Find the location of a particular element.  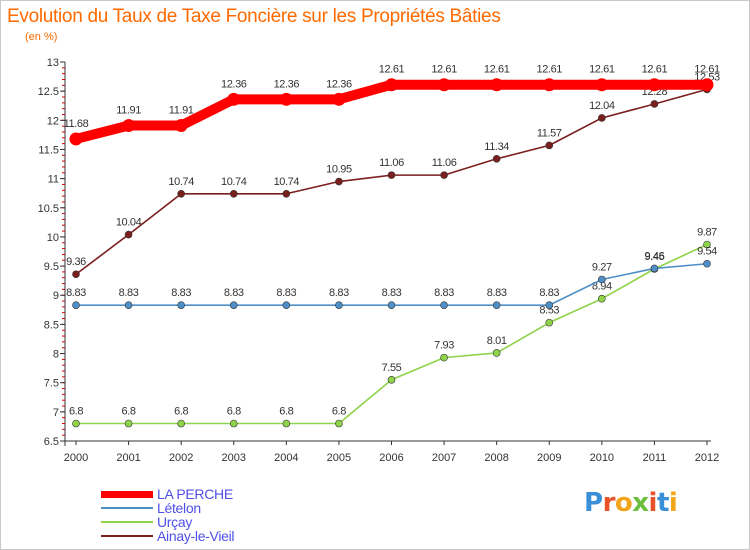

data-label: 7.55 is located at coordinates (392, 368).